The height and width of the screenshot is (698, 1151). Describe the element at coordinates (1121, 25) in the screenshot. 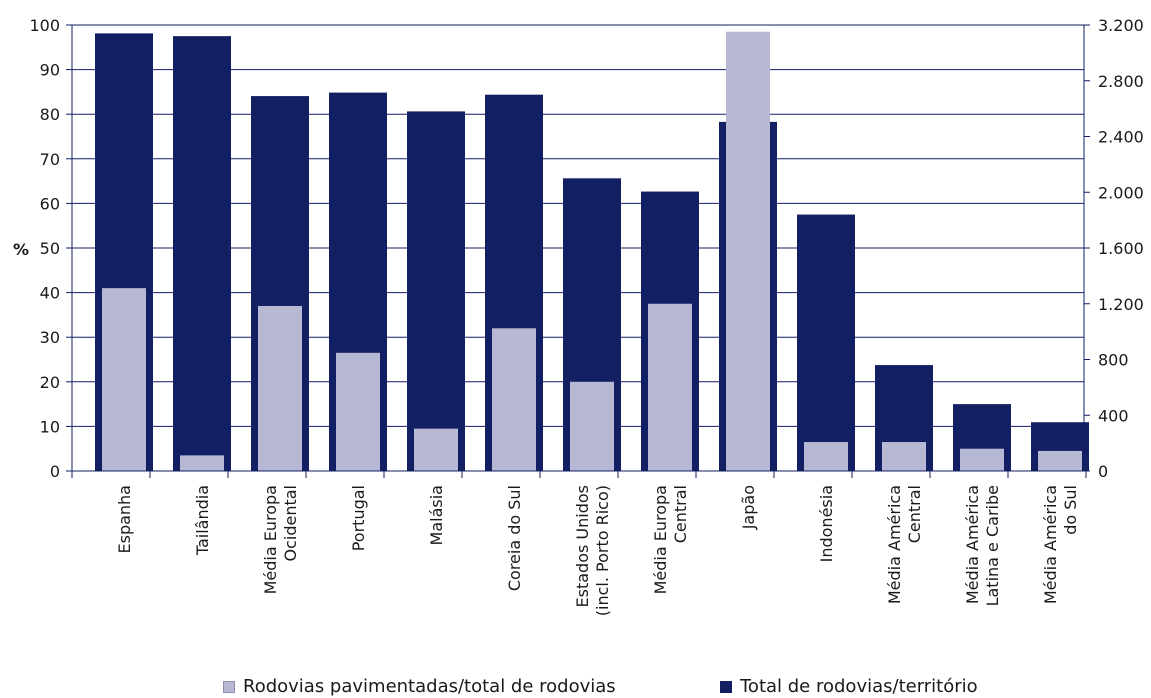

I see `y2-tick-label: 3.200` at that location.